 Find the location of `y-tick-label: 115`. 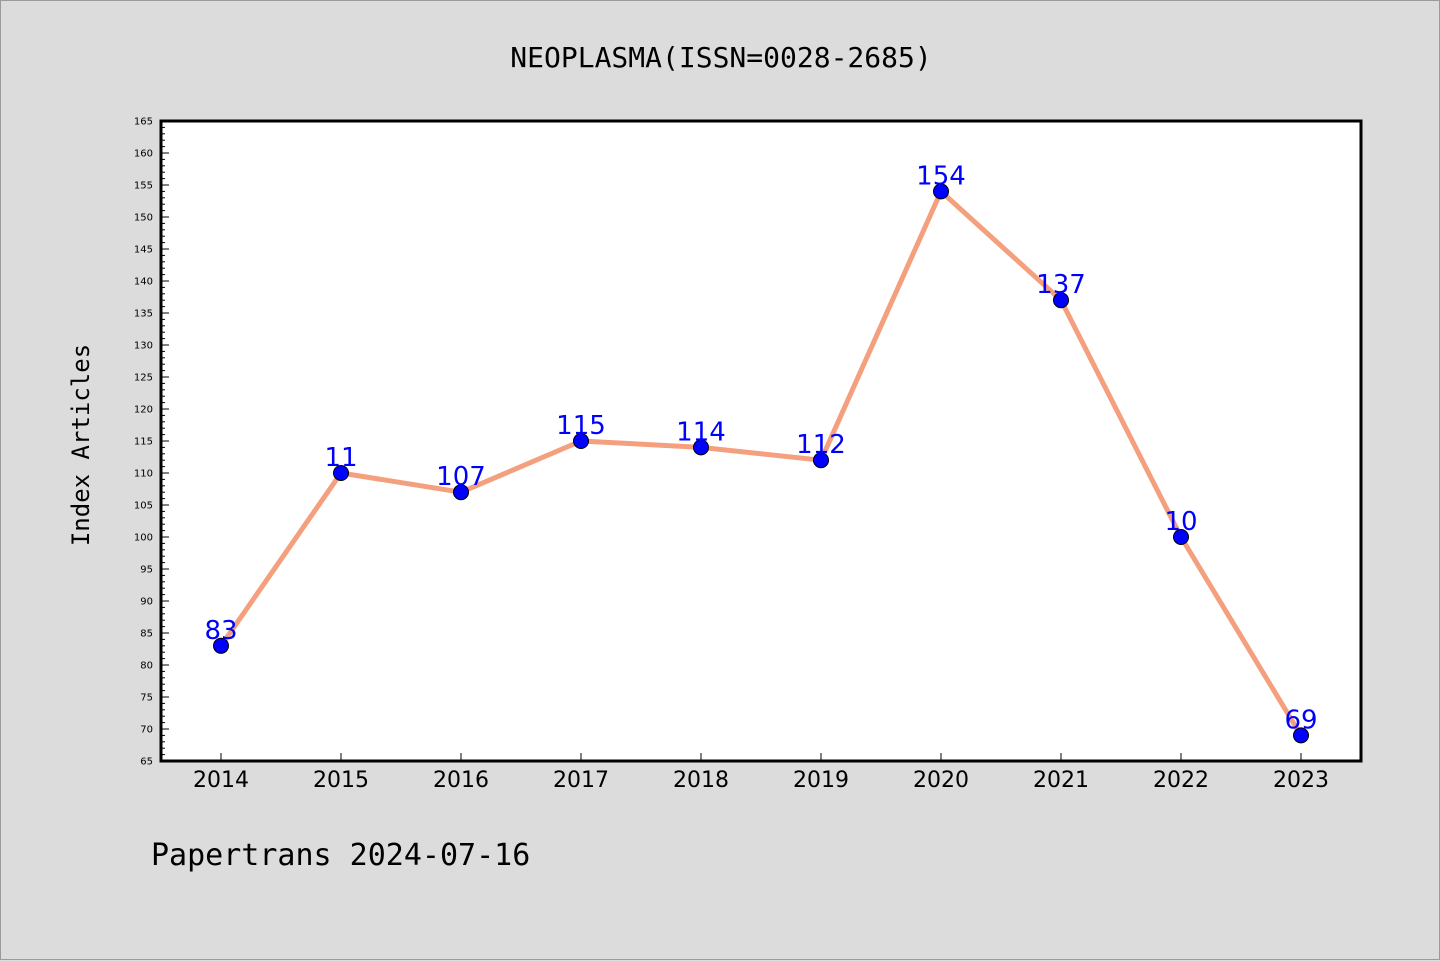

y-tick-label: 115 is located at coordinates (143, 442).